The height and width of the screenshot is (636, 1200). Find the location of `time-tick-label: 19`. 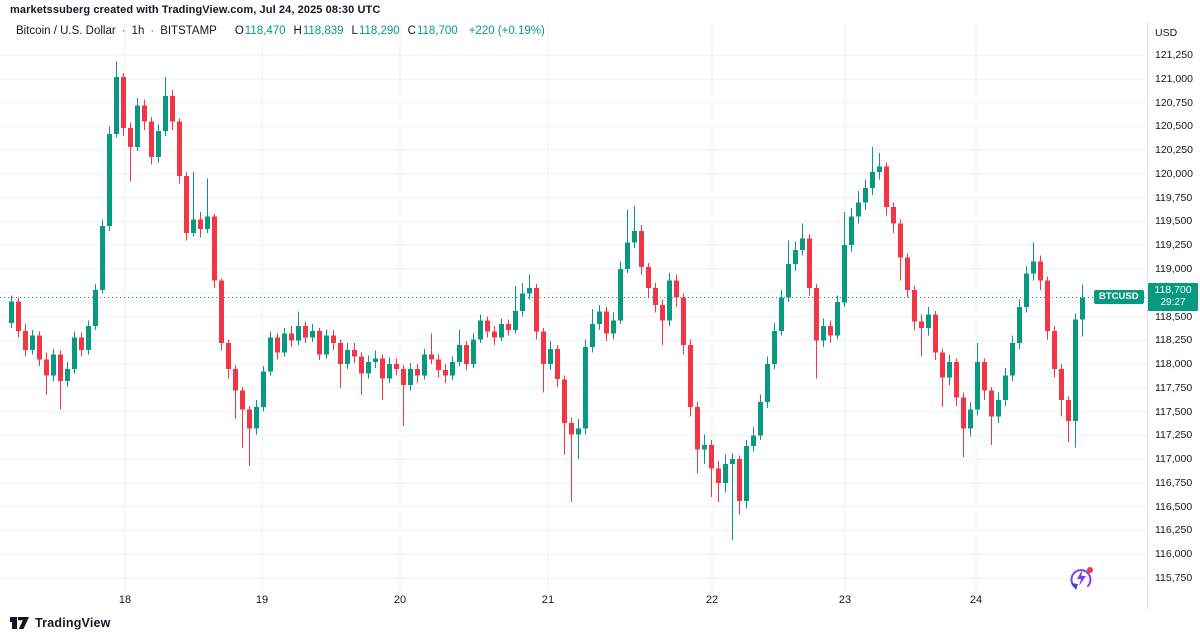

time-tick-label: 19 is located at coordinates (262, 600).